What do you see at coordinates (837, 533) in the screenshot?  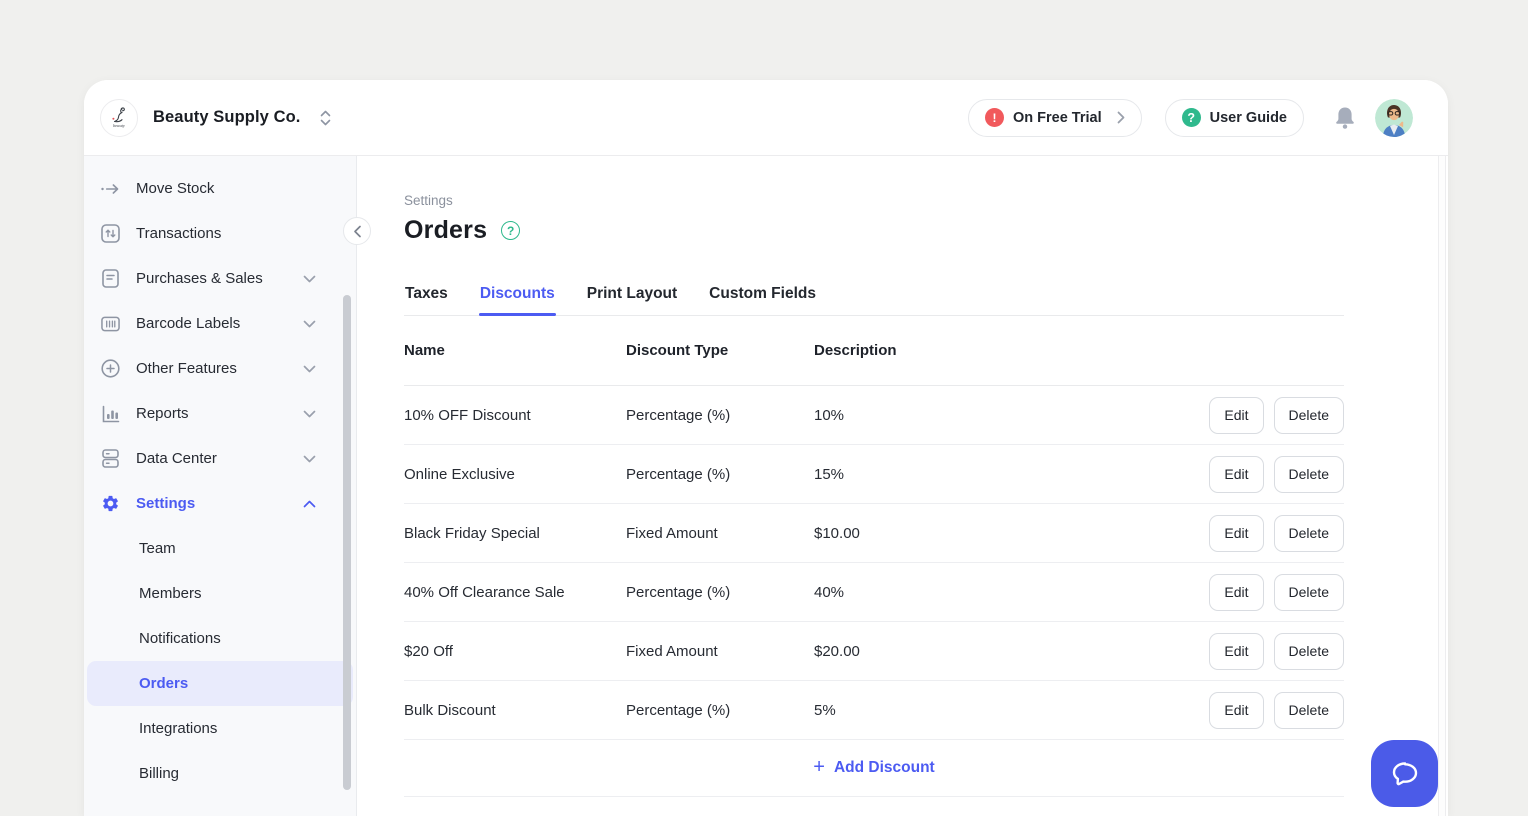 I see `discount-description: $10.00` at bounding box center [837, 533].